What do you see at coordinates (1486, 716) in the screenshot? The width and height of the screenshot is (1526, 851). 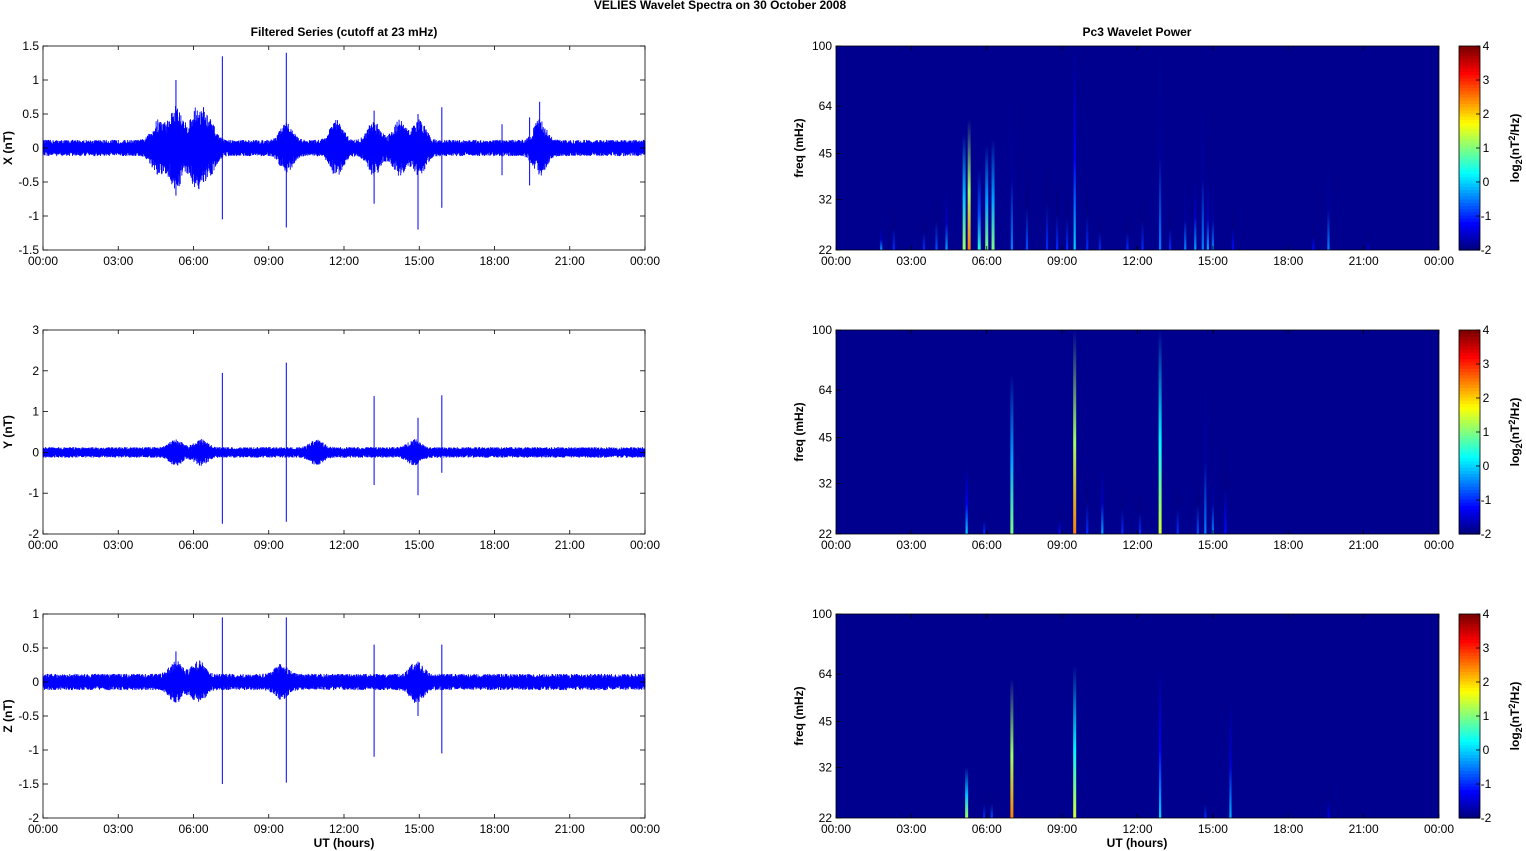 I see `colorbar-tick-label: 1` at bounding box center [1486, 716].